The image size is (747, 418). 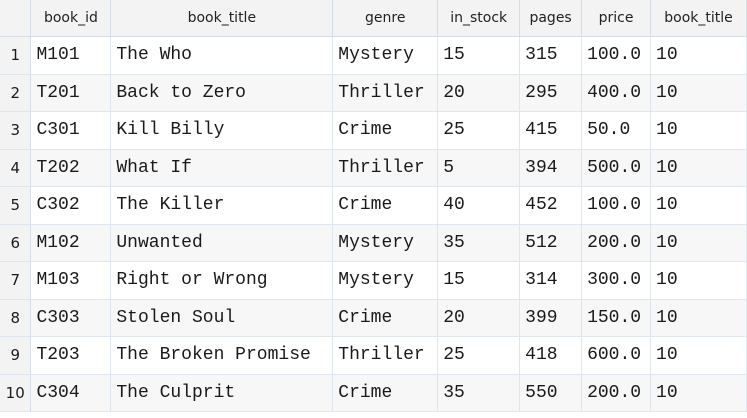 I want to click on table-row: 6 M102 Unwanted Mystery 35 512 200.0 10, so click(x=373, y=243).